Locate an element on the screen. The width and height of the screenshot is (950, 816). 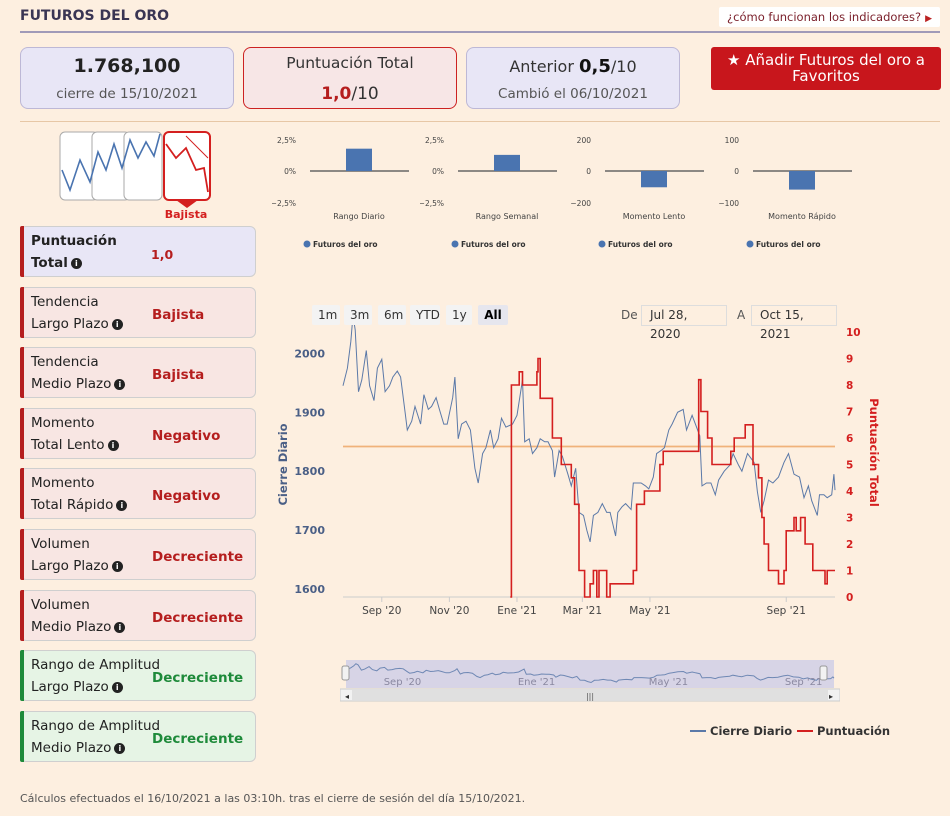
score-value-line: 1,0/10 is located at coordinates (350, 94).